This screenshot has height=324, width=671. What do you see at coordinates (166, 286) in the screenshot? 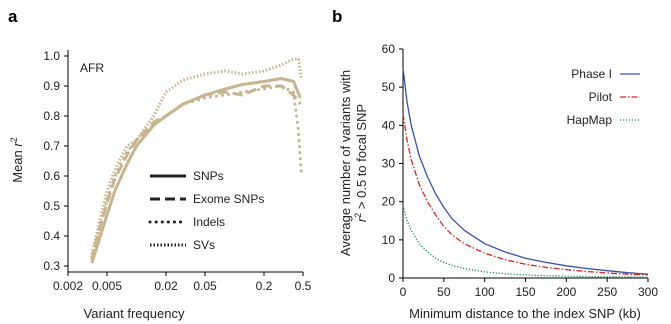
I see `panel-a-x-tick-label: 0.02` at bounding box center [166, 286].